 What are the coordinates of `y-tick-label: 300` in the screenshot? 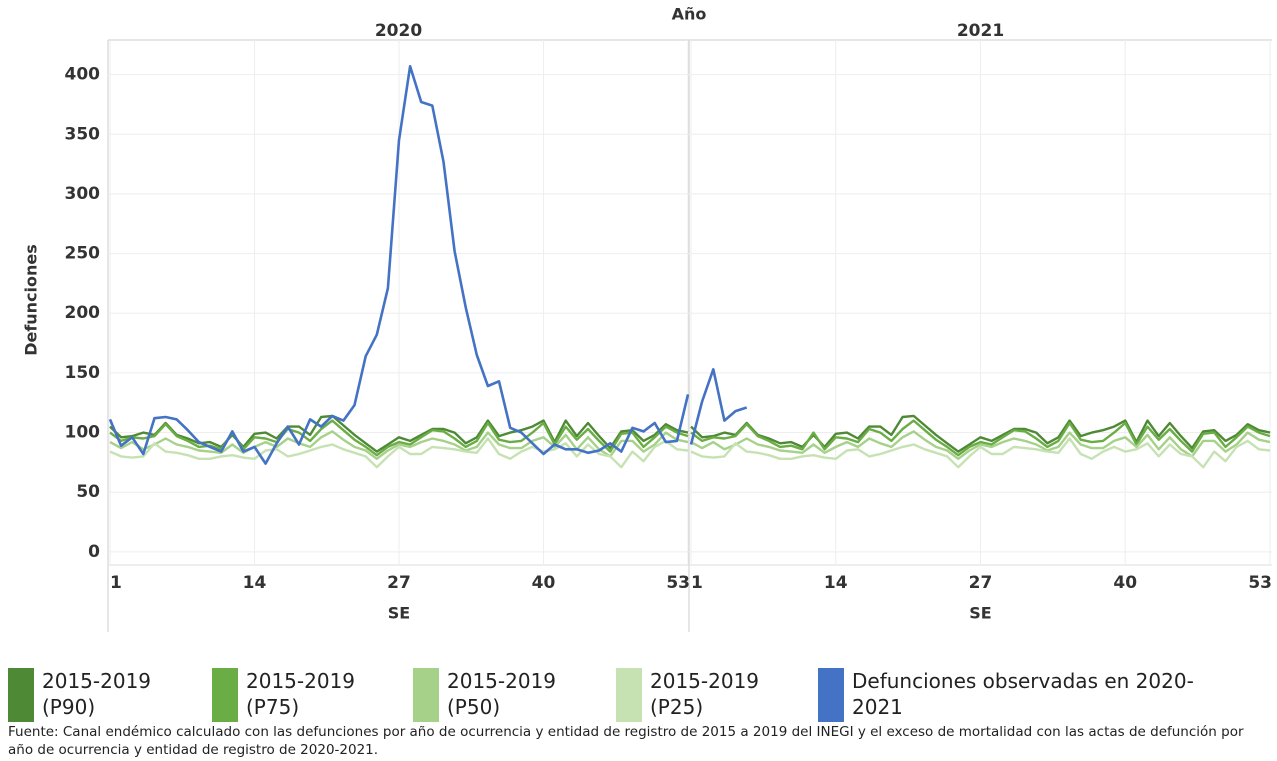 It's located at (83, 194).